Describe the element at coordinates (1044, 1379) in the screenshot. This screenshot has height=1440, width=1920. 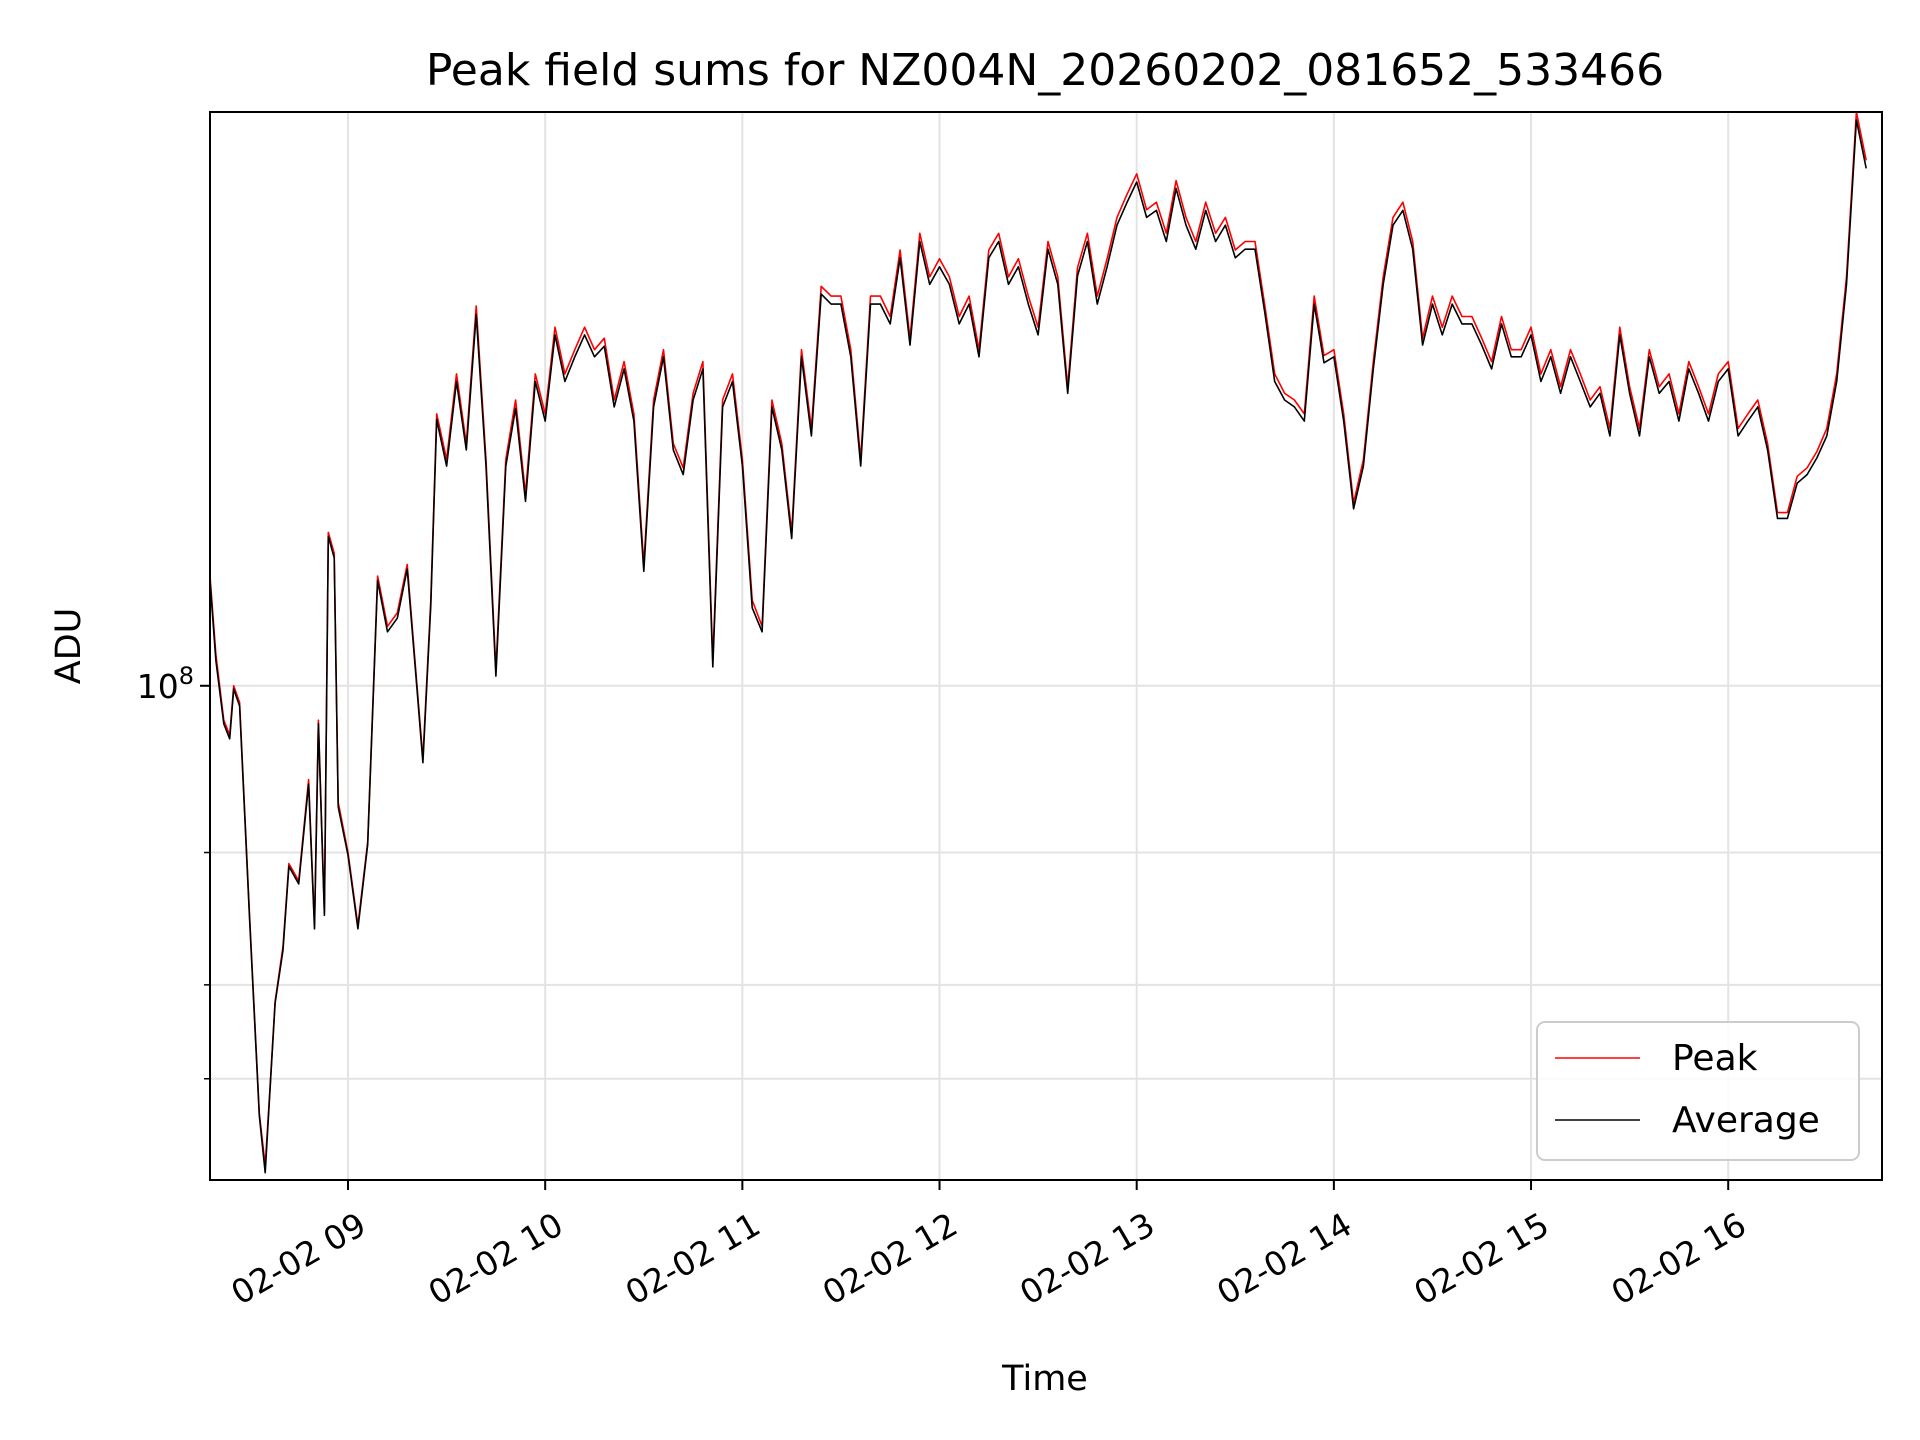
I see `x-axis-label: Time` at that location.